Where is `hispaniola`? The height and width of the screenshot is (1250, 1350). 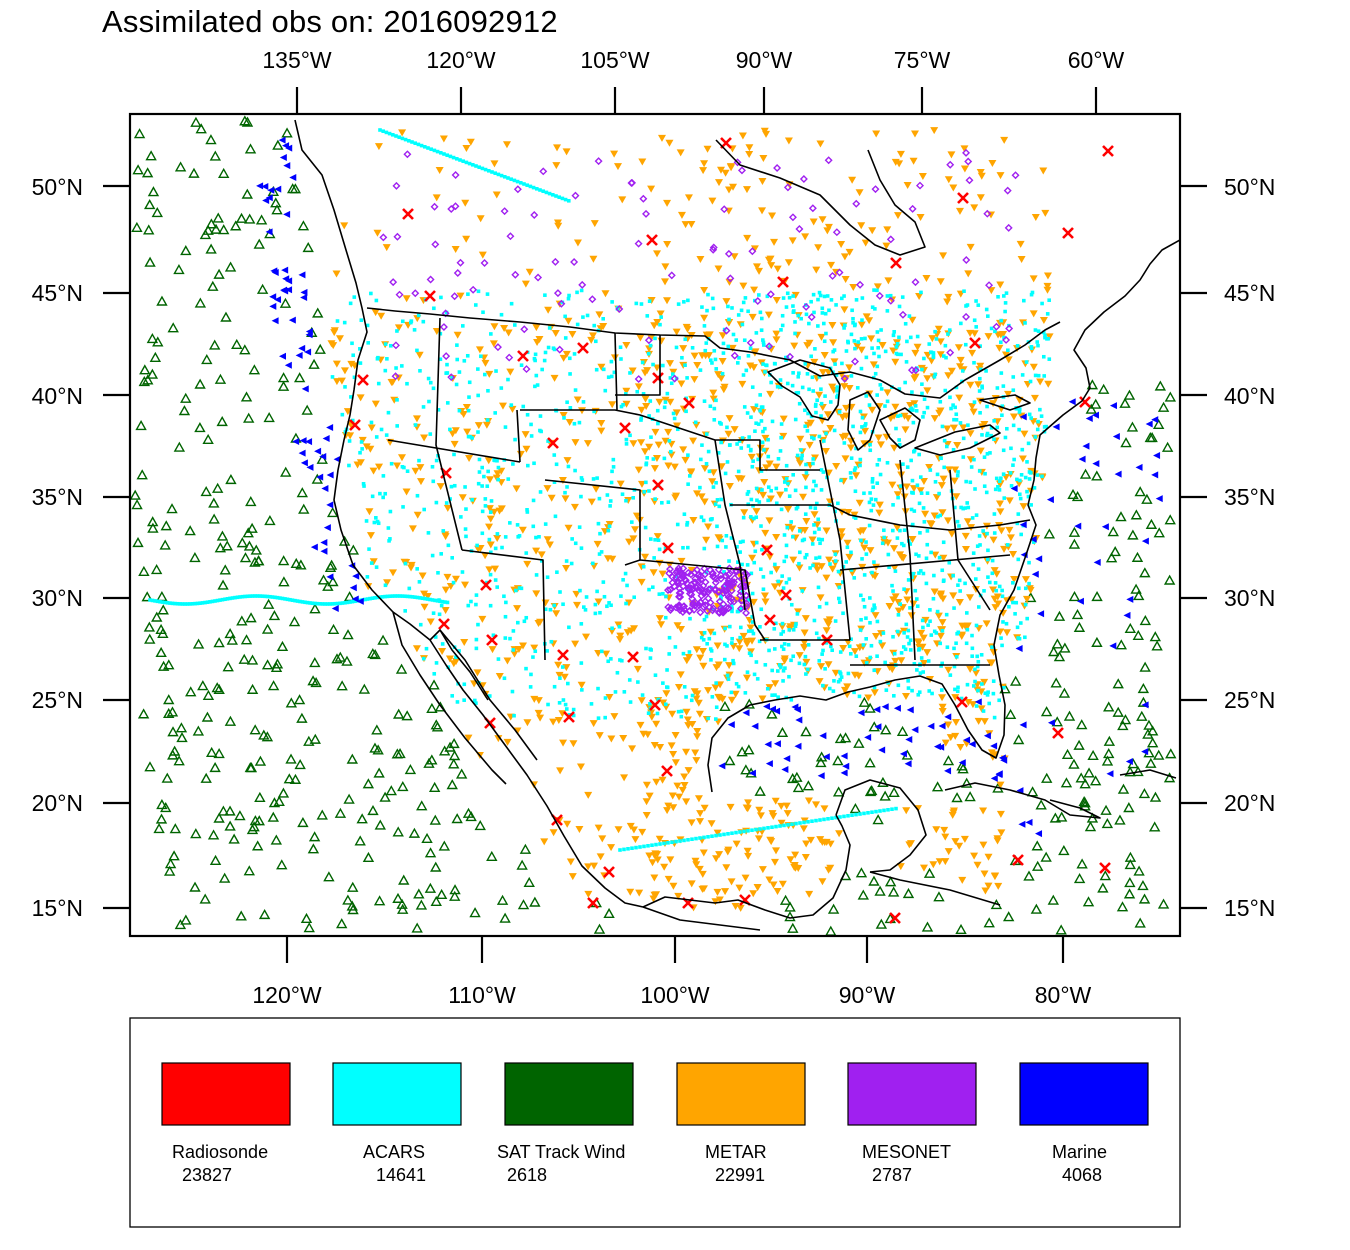
hispaniola is located at coordinates (1148, 774).